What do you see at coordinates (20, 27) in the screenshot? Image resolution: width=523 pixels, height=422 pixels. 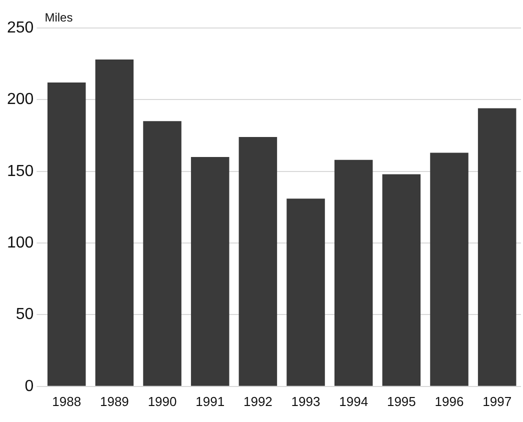 I see `y-tick-label: 250` at bounding box center [20, 27].